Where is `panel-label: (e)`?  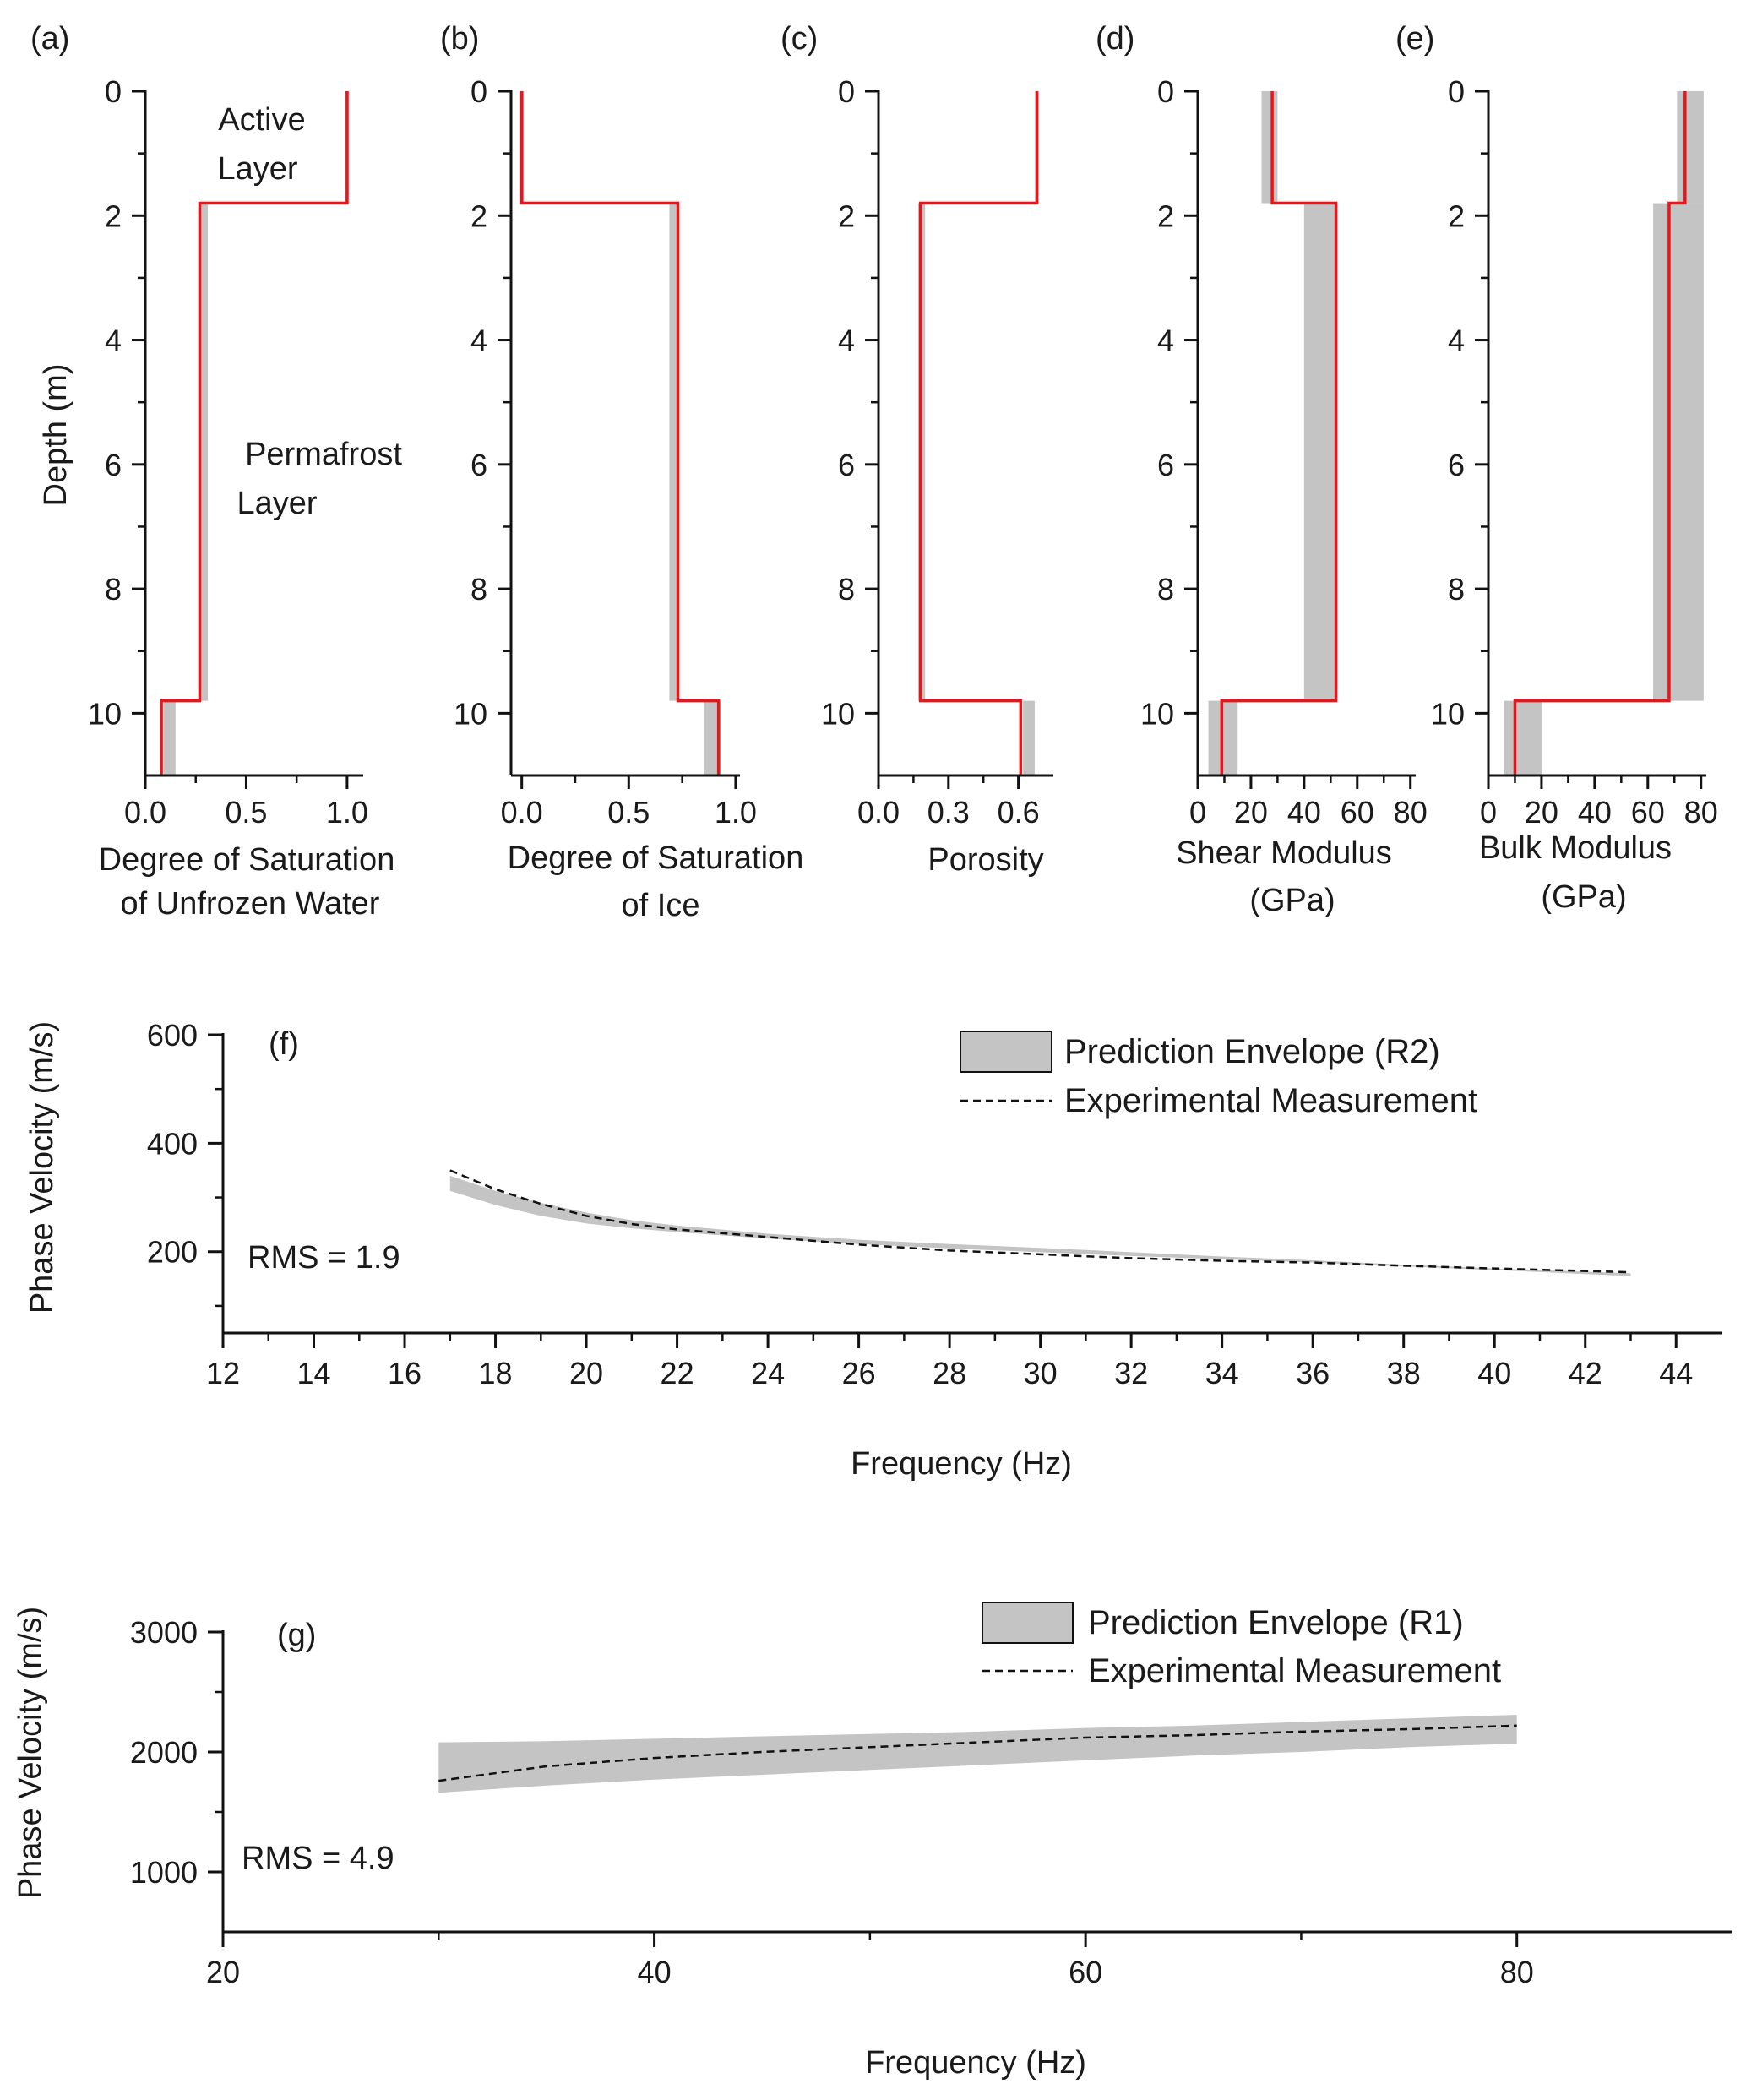
panel-label: (e) is located at coordinates (1414, 39).